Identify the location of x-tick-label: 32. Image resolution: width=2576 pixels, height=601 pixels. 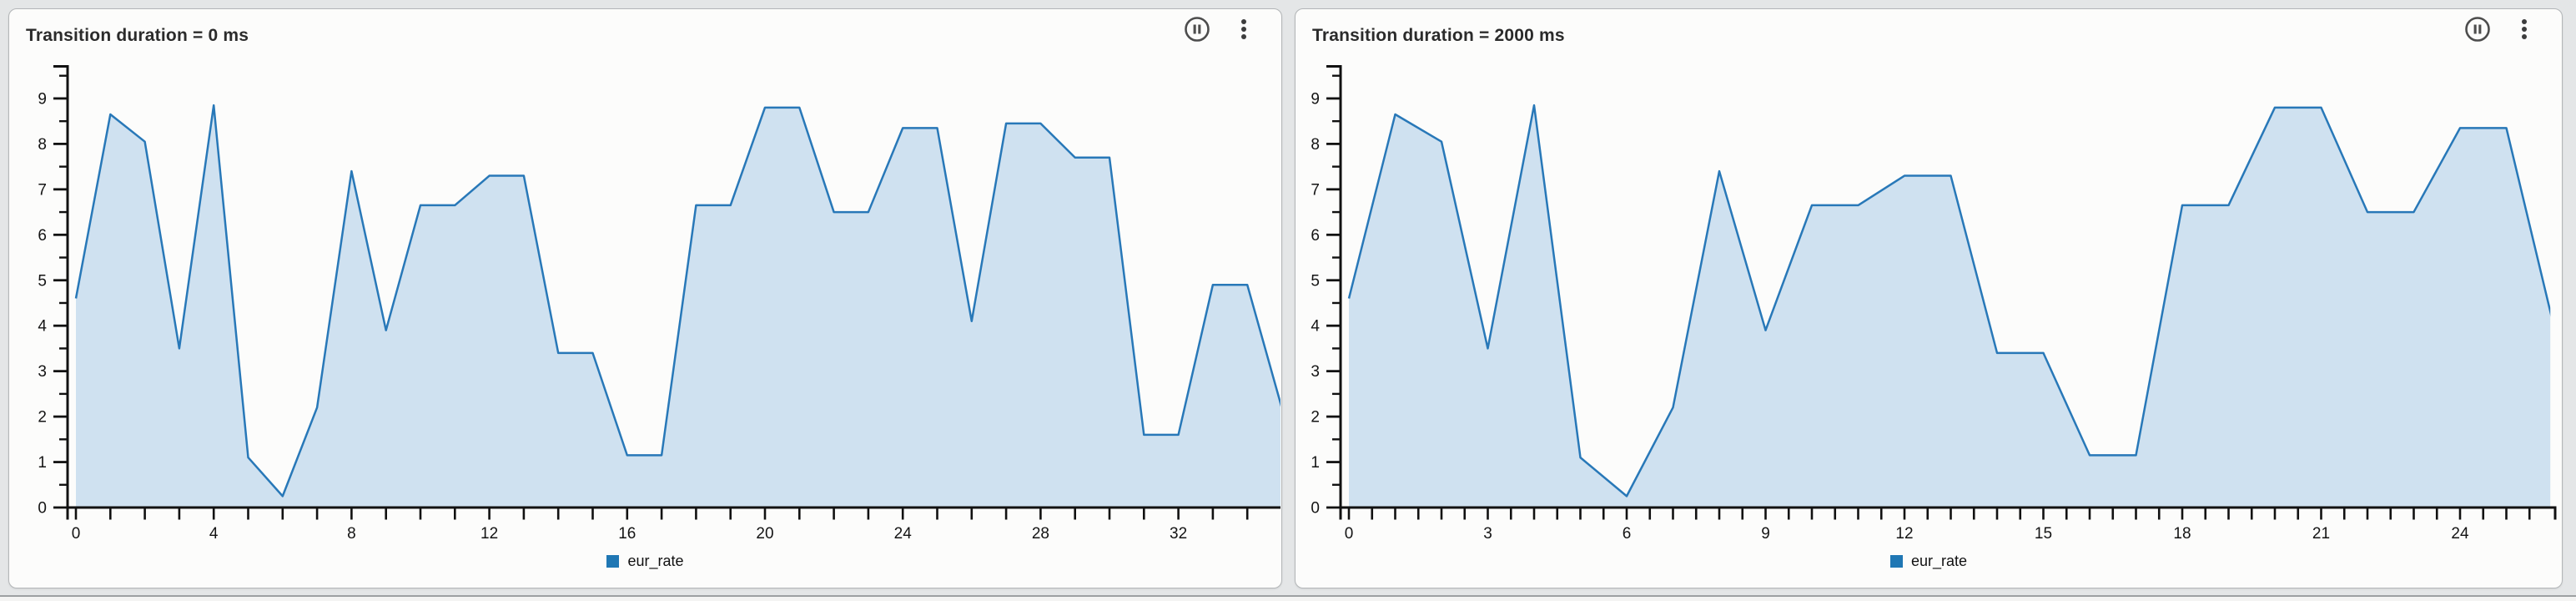
(1178, 534).